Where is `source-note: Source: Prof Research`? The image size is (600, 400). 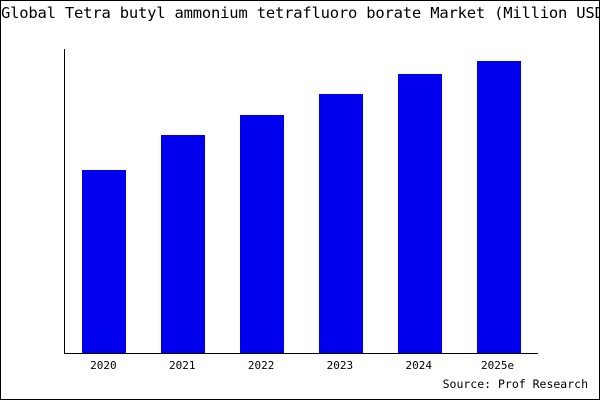
source-note: Source: Prof Research is located at coordinates (515, 384).